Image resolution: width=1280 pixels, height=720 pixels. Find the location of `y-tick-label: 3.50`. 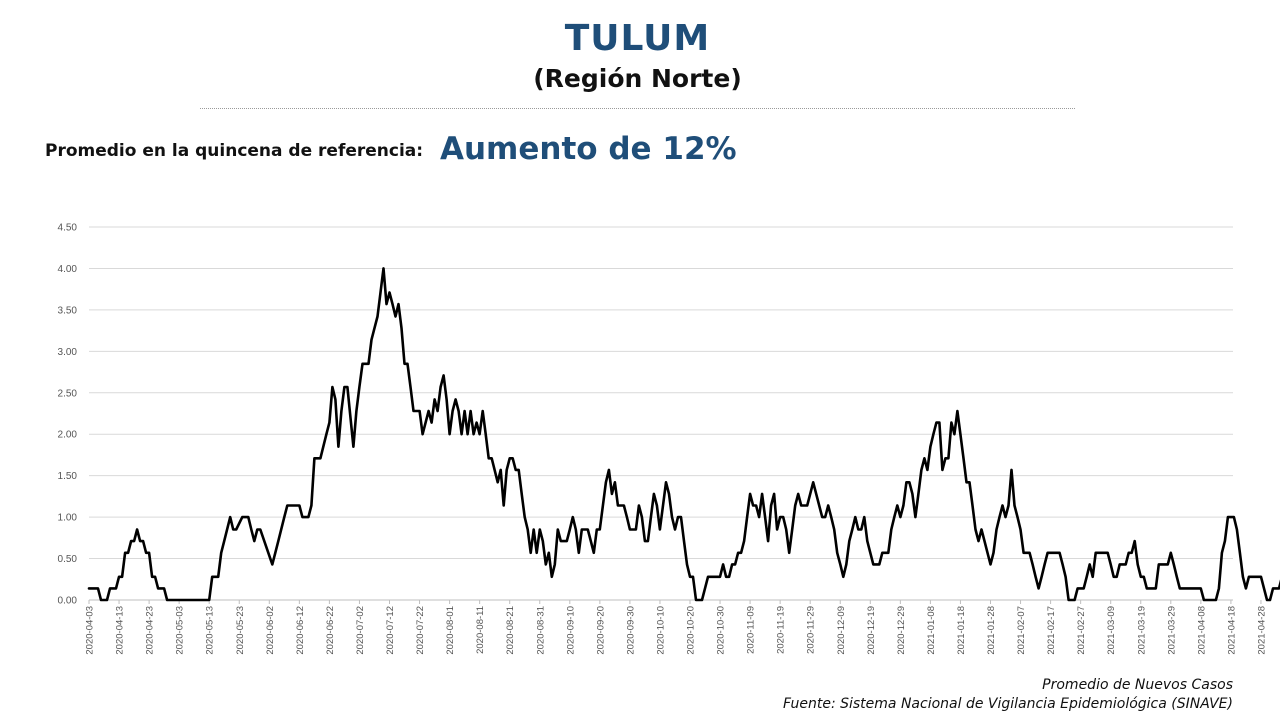

y-tick-label: 3.50 is located at coordinates (68, 310).